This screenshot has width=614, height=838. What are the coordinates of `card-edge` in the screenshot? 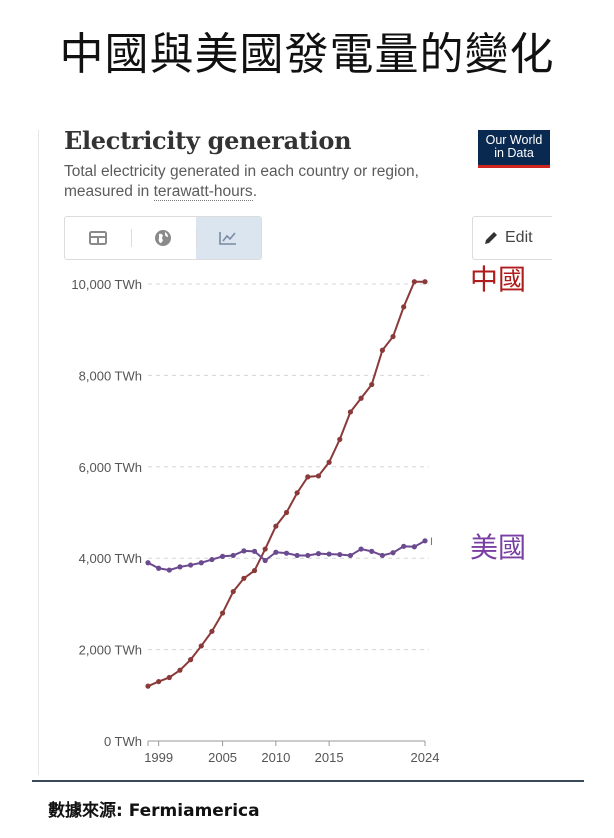 It's located at (38, 452).